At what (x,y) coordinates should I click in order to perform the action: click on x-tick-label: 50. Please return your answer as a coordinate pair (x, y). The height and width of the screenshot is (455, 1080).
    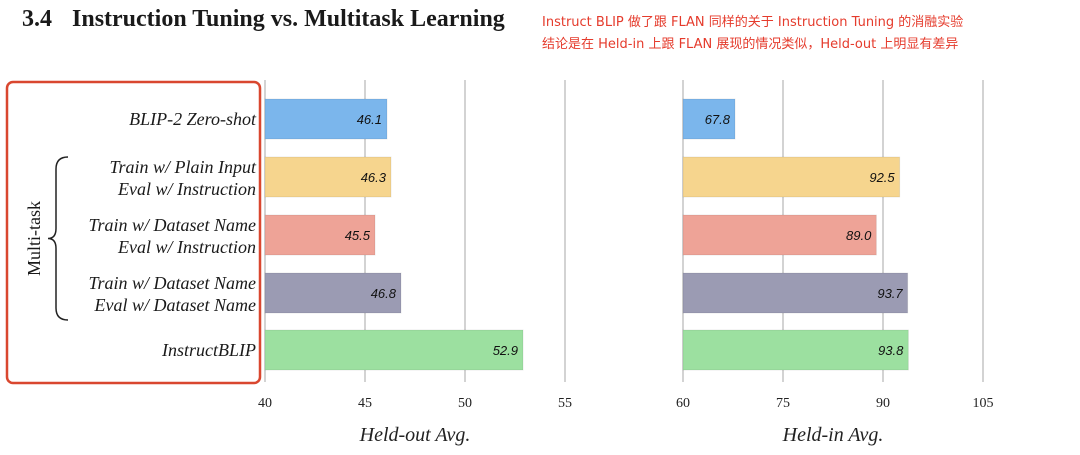
    Looking at the image, I should click on (465, 403).